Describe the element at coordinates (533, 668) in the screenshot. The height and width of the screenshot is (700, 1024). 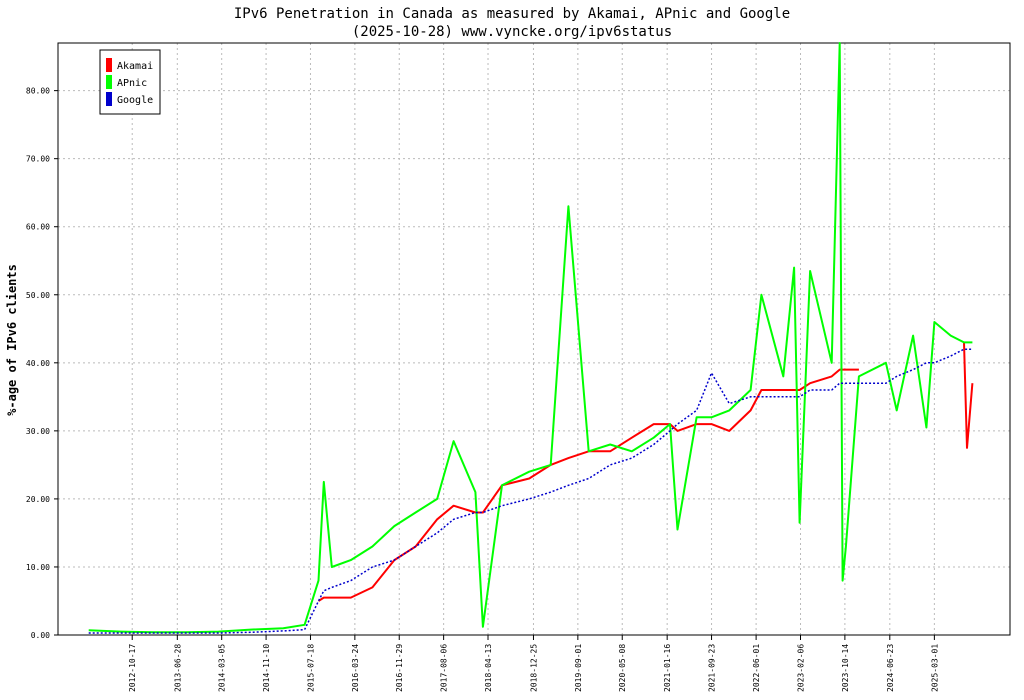
I see `x-tick-label: 2018-12-25` at that location.